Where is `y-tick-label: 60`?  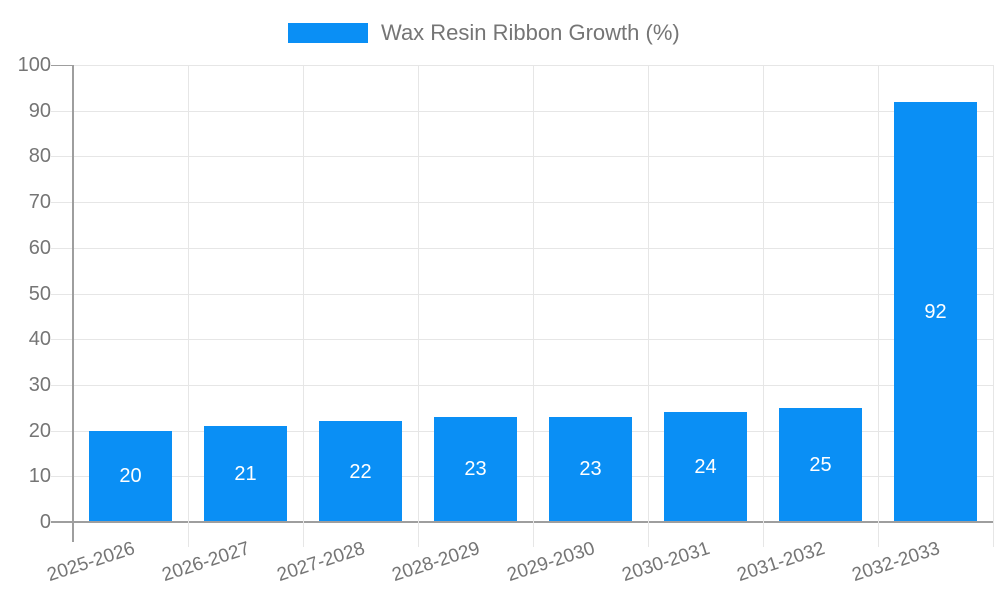 y-tick-label: 60 is located at coordinates (39, 247).